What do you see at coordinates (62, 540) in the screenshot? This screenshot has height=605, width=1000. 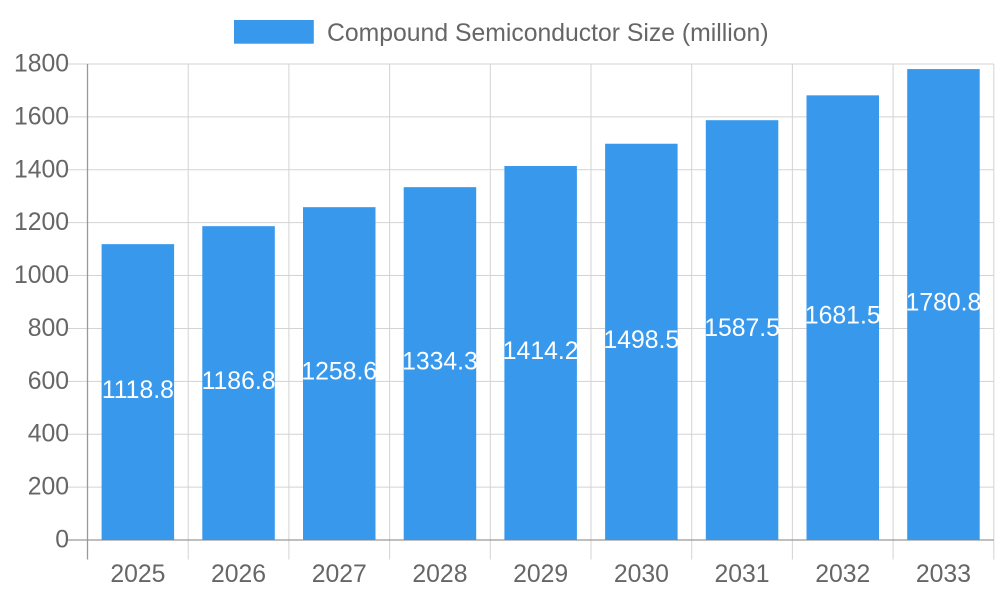 I see `svg-text: 0` at bounding box center [62, 540].